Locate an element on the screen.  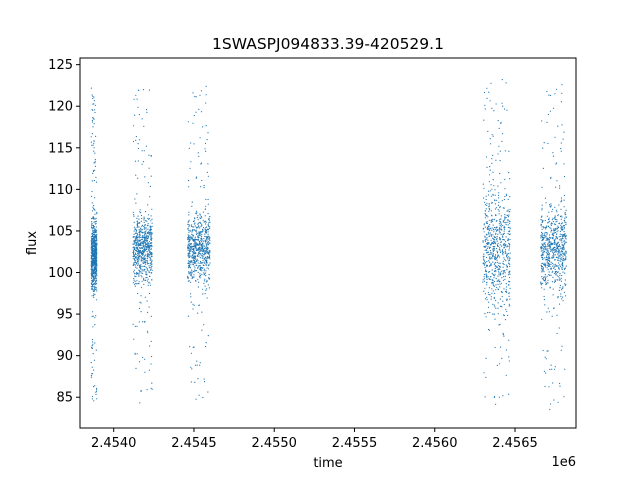
y-tick-label: 85 is located at coordinates (64, 398).